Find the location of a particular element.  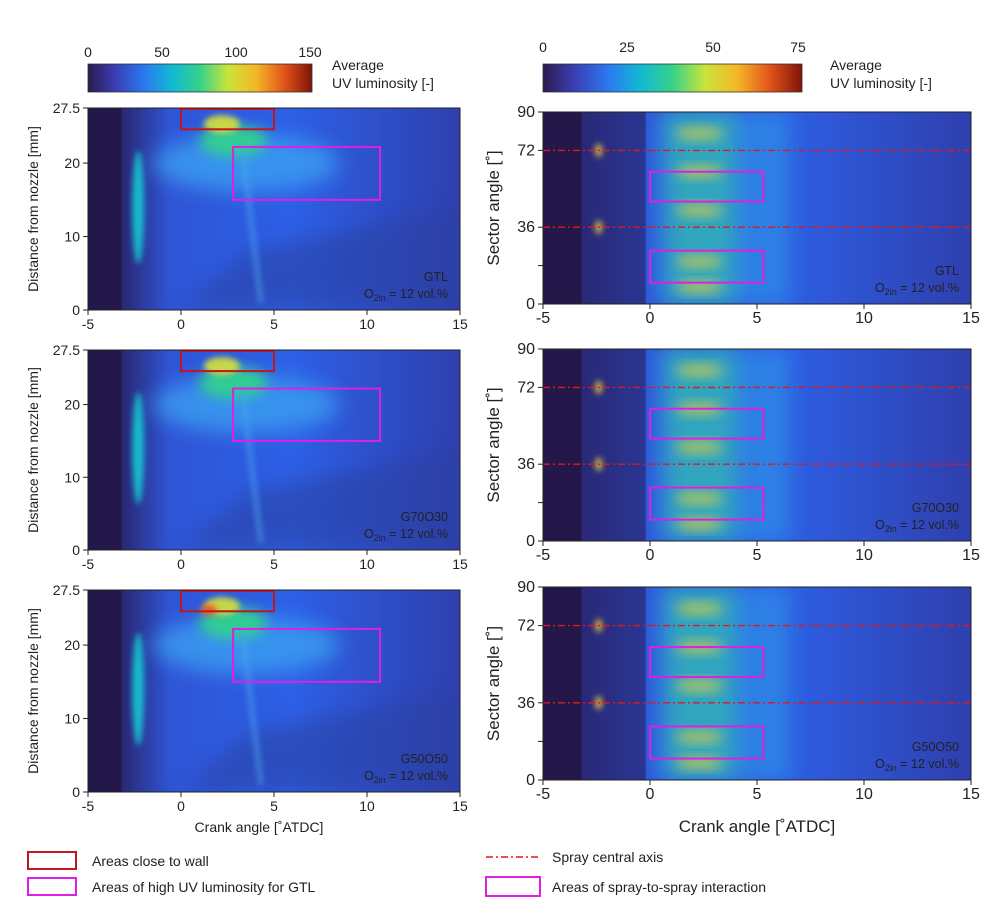

colorbar-left-tick-0: 0 is located at coordinates (88, 52).